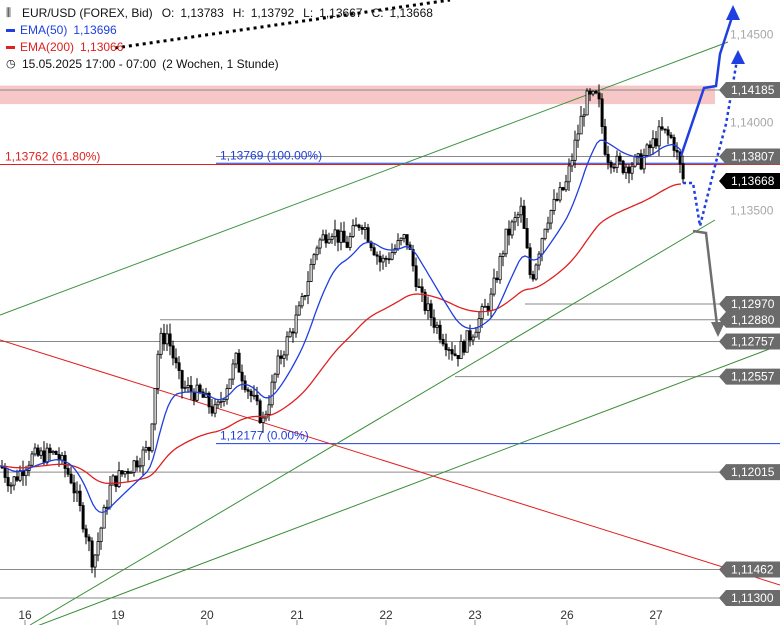 The image size is (780, 625). I want to click on level-tag-label: 1,11462, so click(752, 569).